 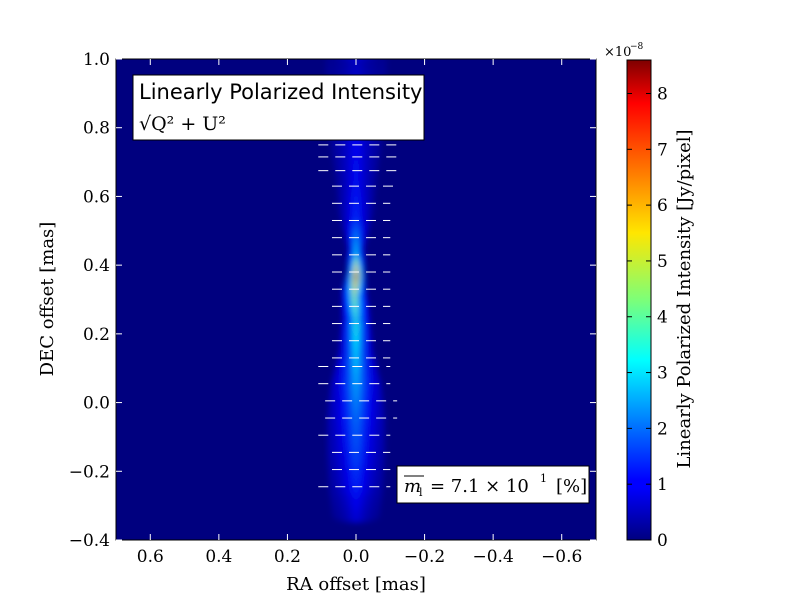 What do you see at coordinates (96, 266) in the screenshot?
I see `y-tick-label: 0.4` at bounding box center [96, 266].